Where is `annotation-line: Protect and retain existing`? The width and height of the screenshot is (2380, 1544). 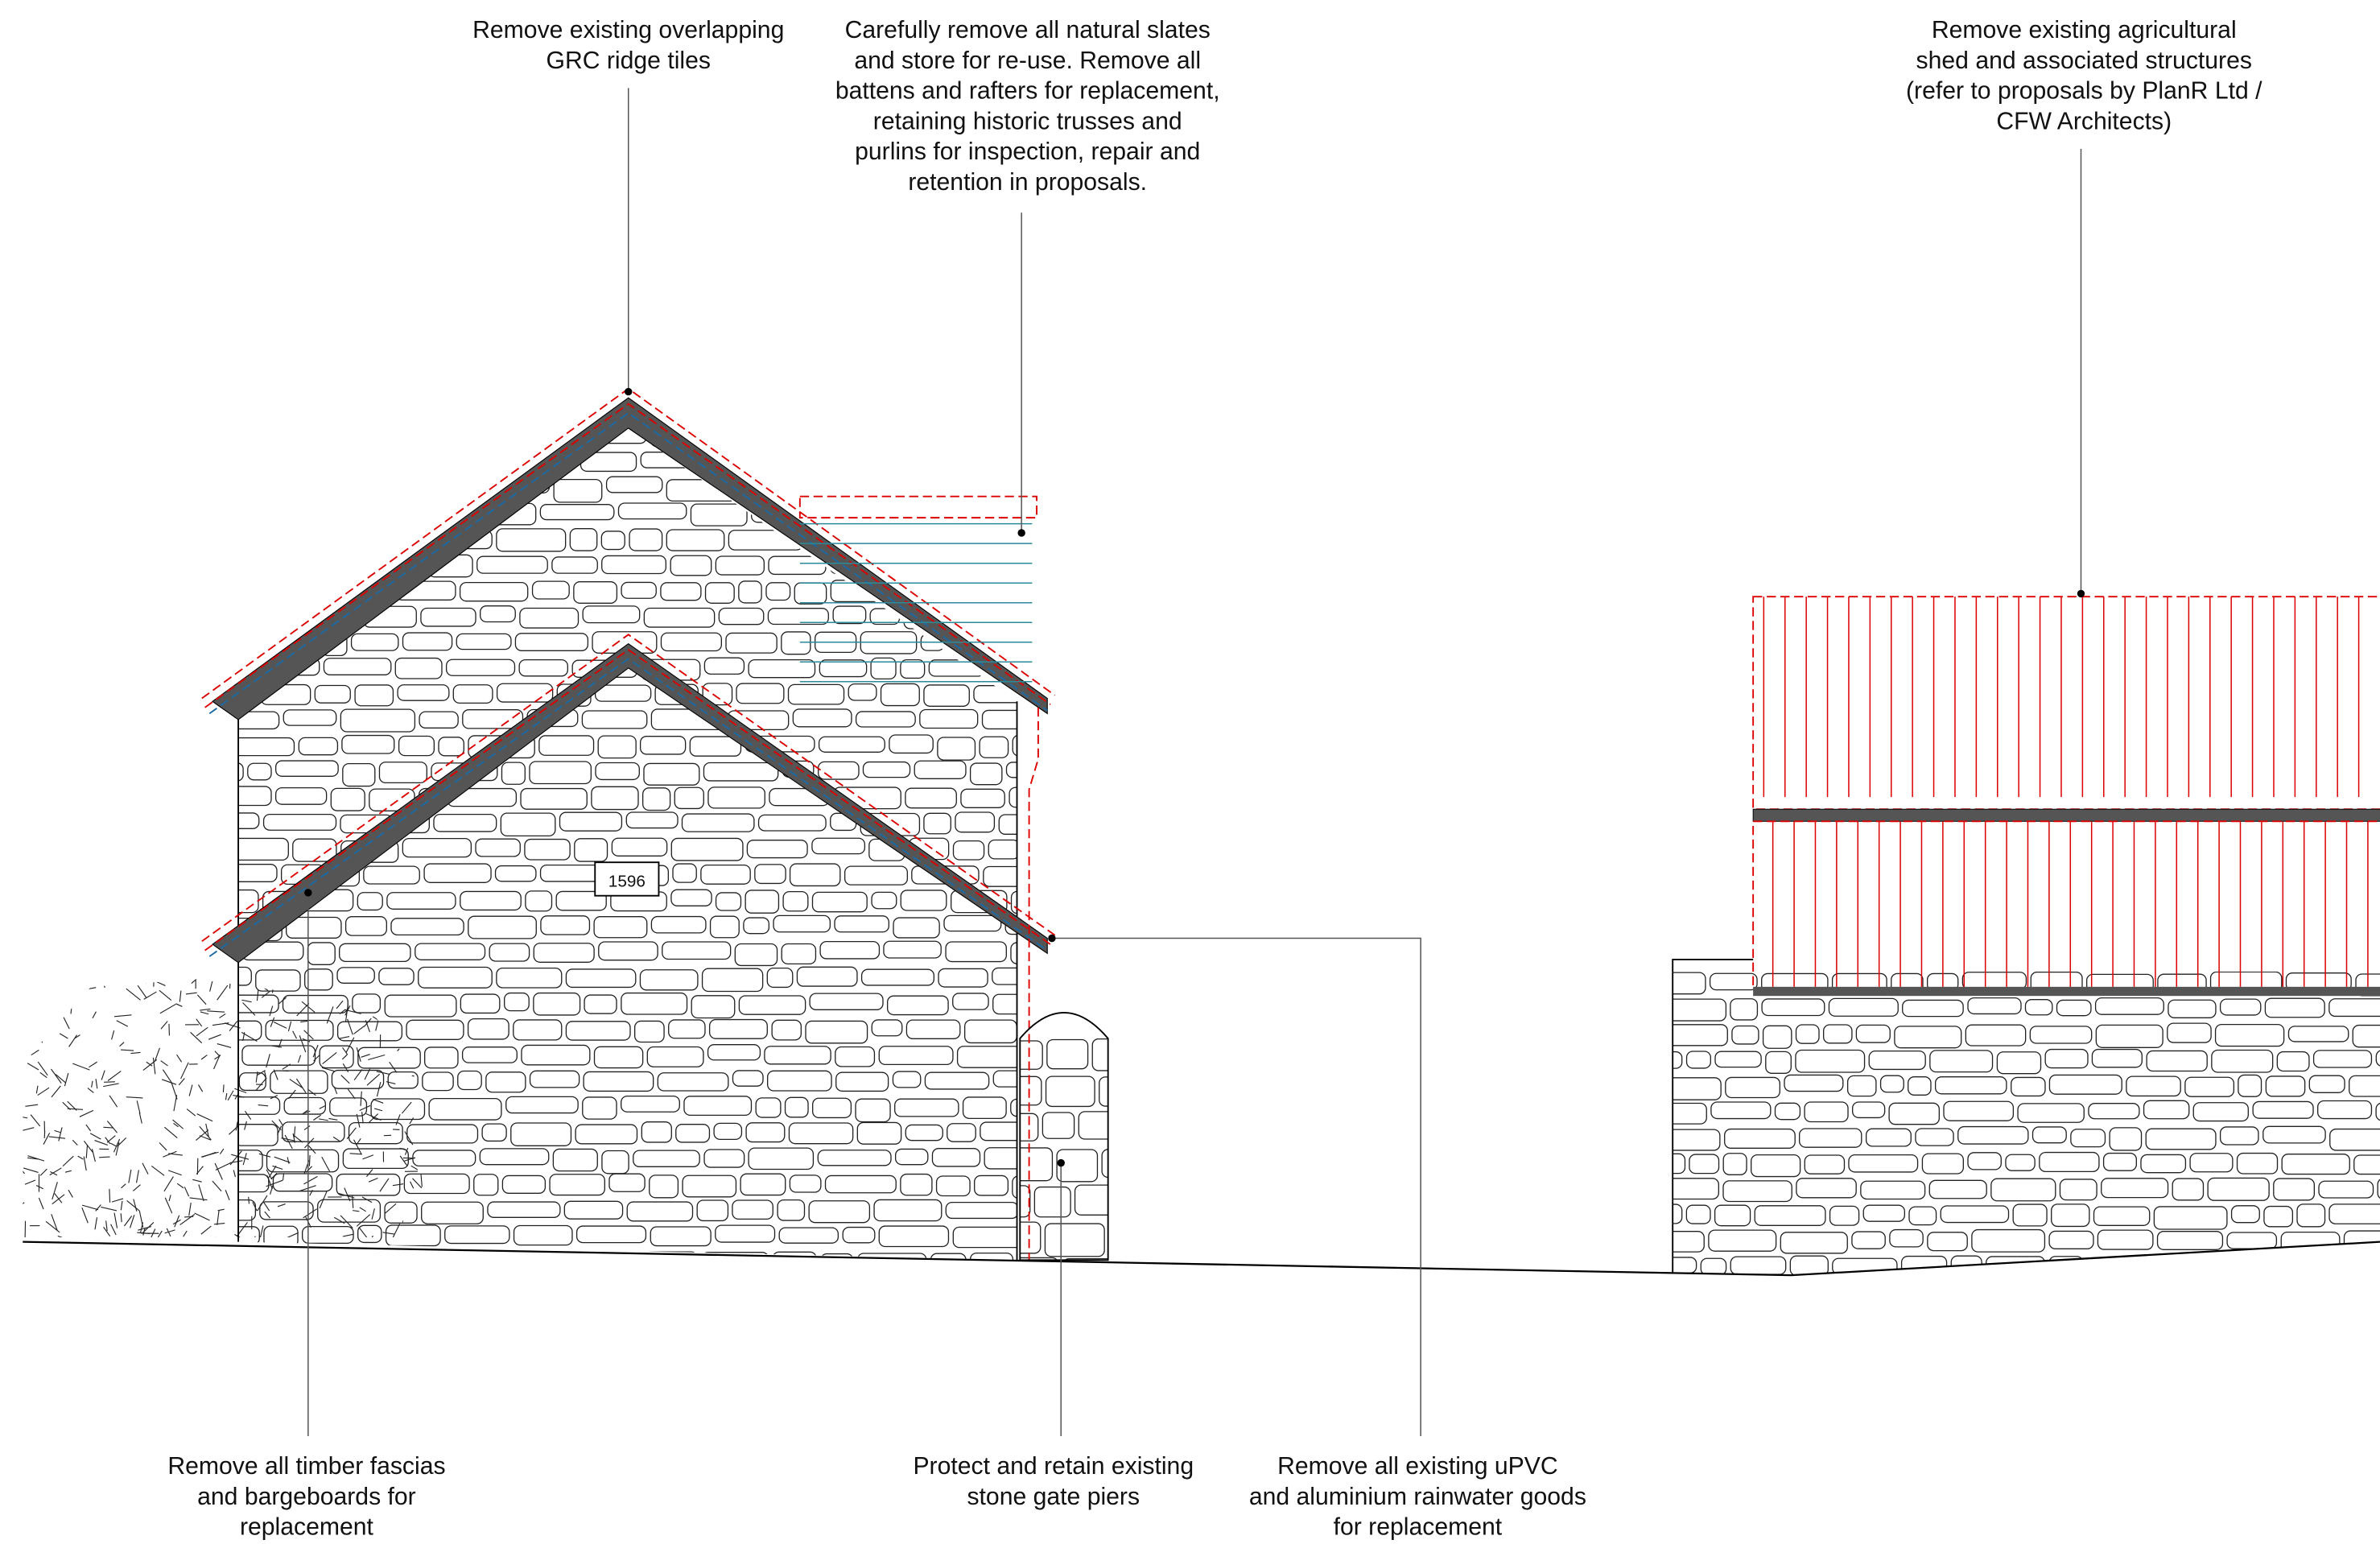 annotation-line: Protect and retain existing is located at coordinates (1053, 1466).